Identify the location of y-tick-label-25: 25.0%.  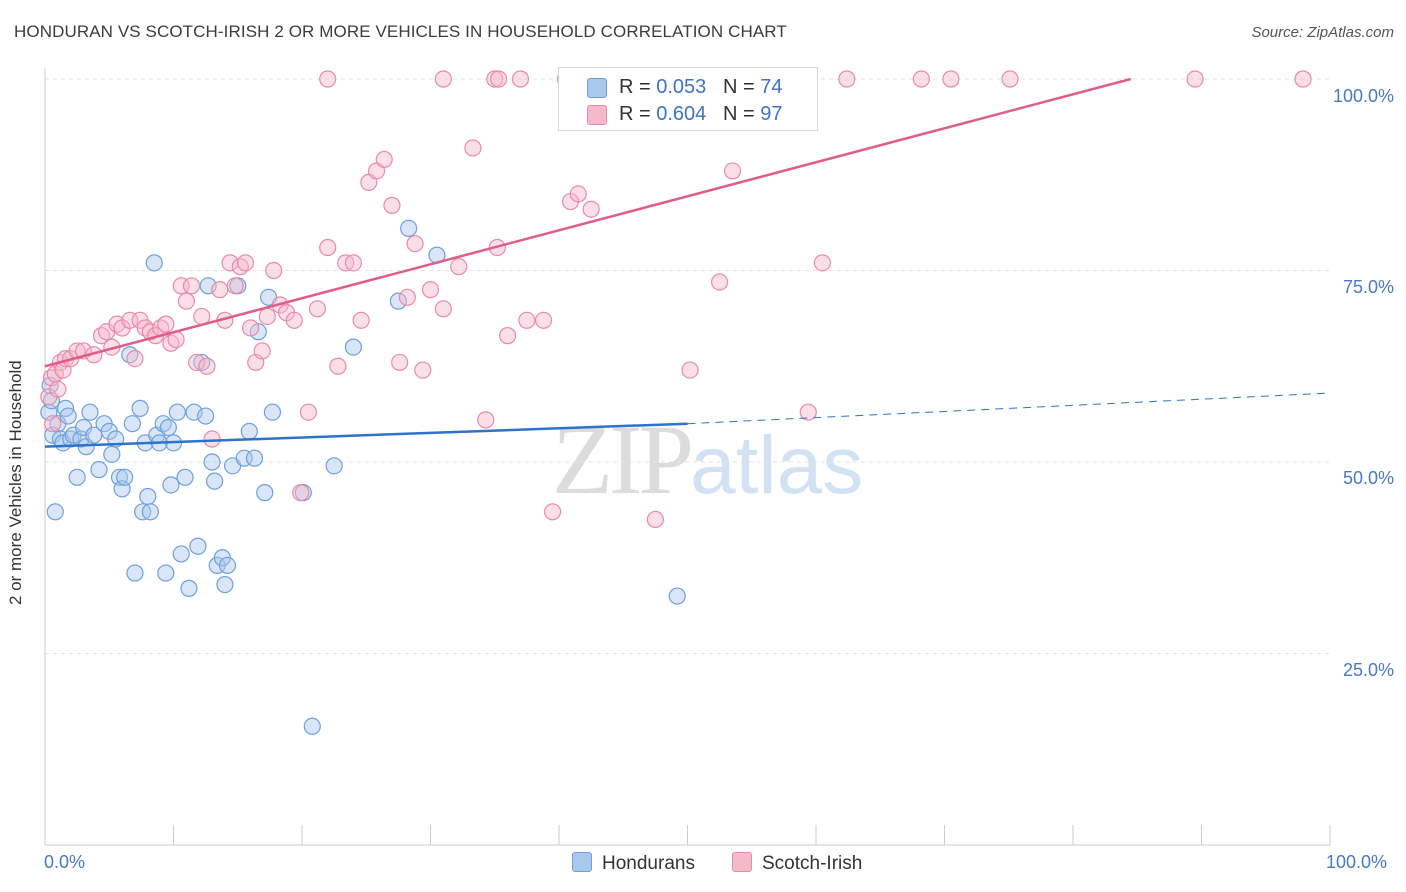
(1368, 670).